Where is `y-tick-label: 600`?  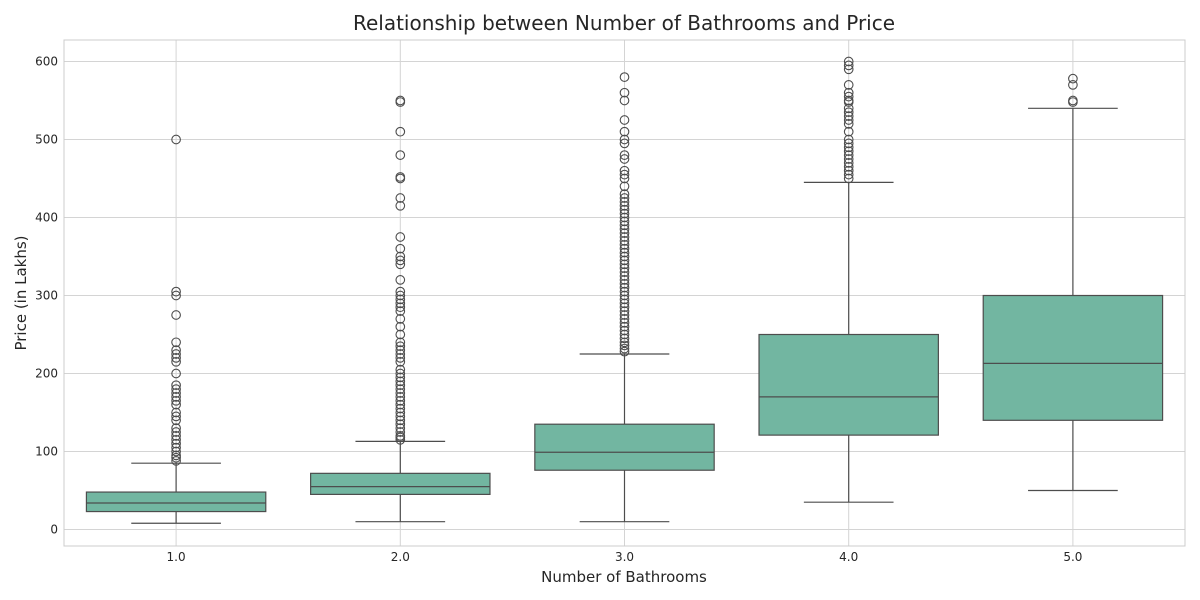
y-tick-label: 600 is located at coordinates (46, 62).